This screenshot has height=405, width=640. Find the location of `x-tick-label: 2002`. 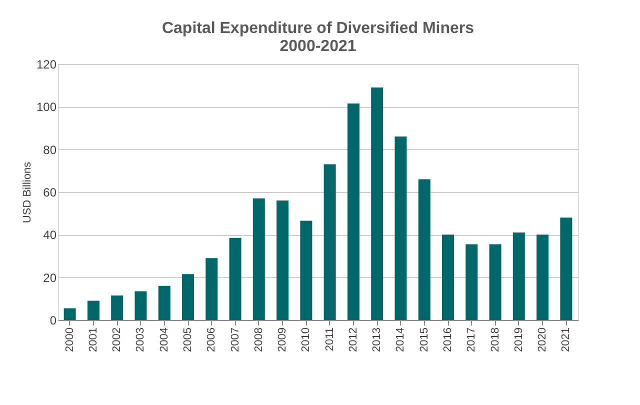

x-tick-label: 2002 is located at coordinates (117, 340).